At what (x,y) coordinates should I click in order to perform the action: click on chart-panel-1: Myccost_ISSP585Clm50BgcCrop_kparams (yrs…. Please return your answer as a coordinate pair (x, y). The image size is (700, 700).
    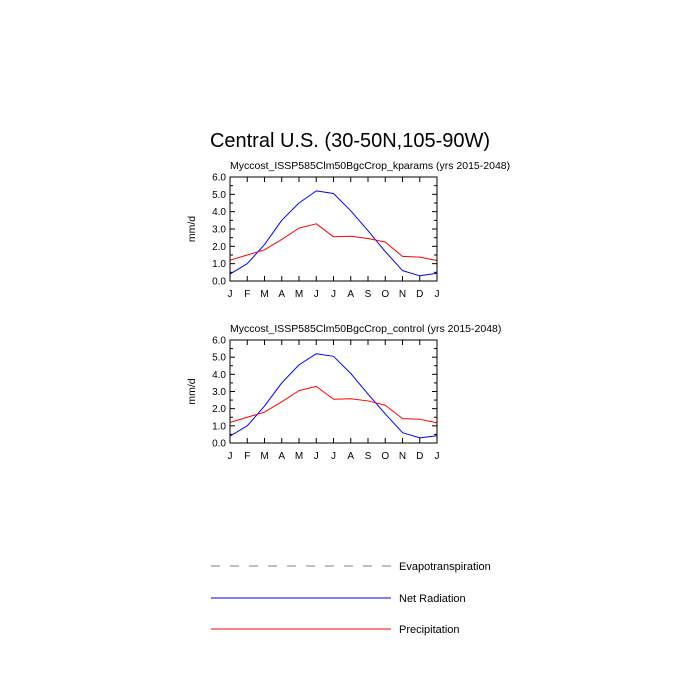
    Looking at the image, I should click on (348, 230).